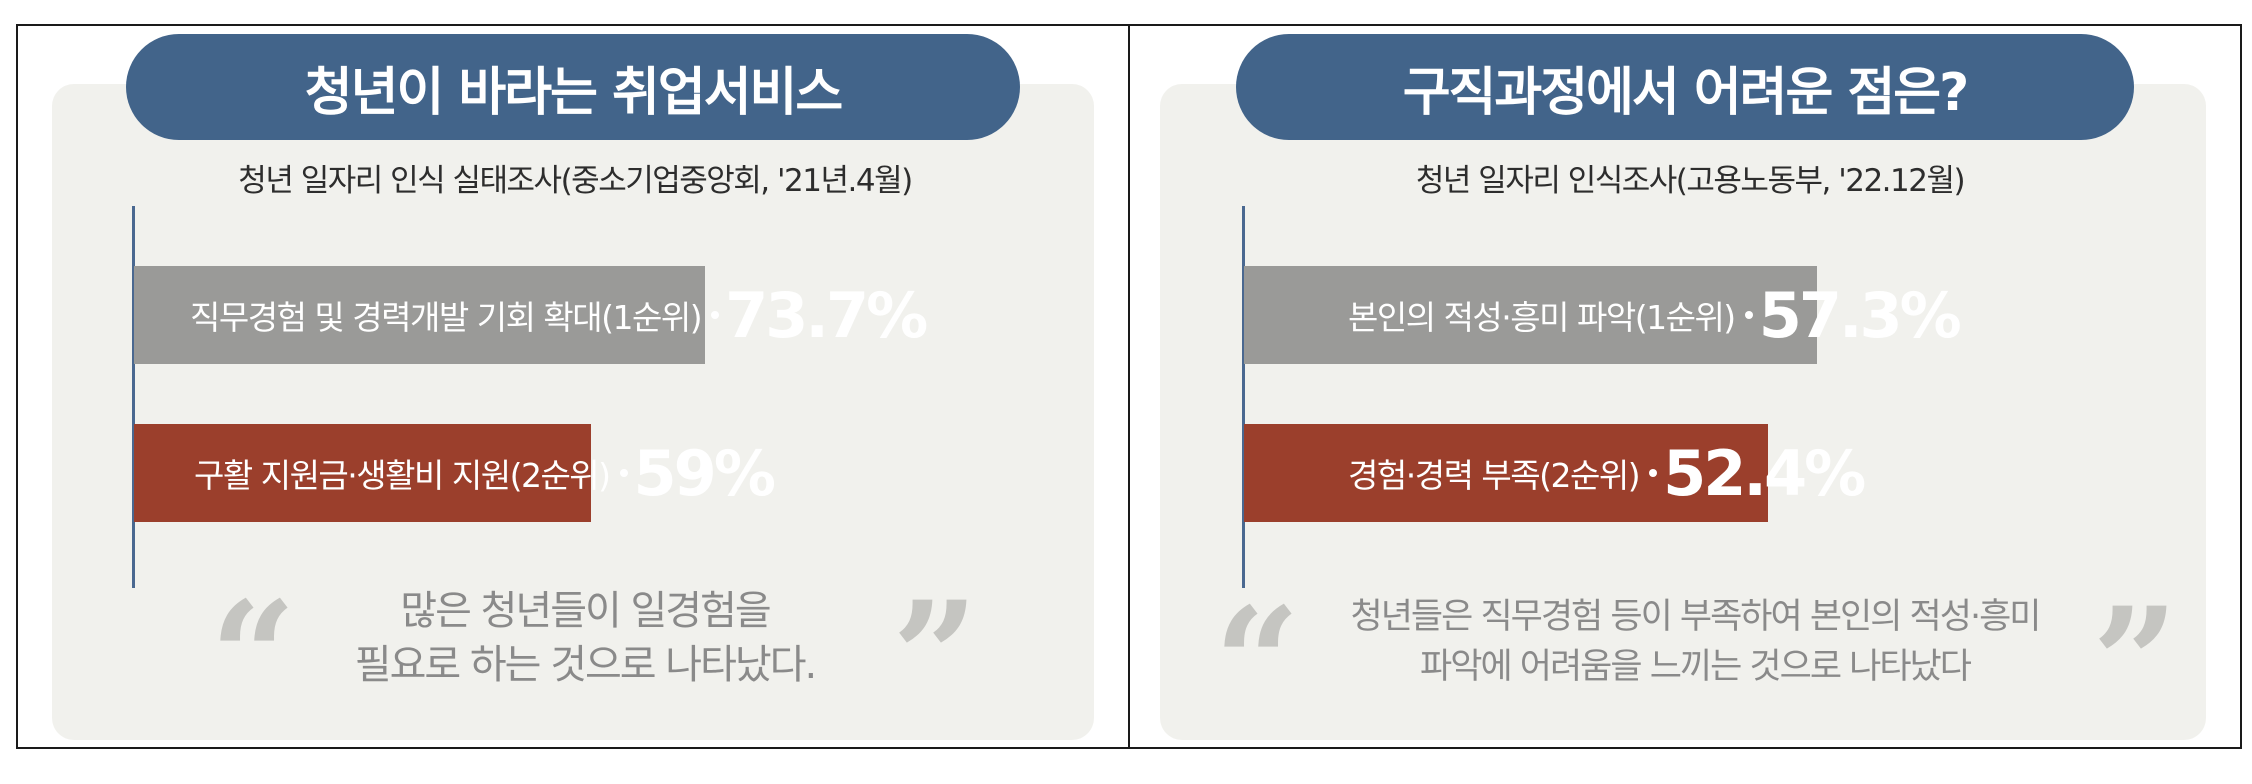 The image size is (2252, 784). What do you see at coordinates (1129, 386) in the screenshot?
I see `panel-divider` at bounding box center [1129, 386].